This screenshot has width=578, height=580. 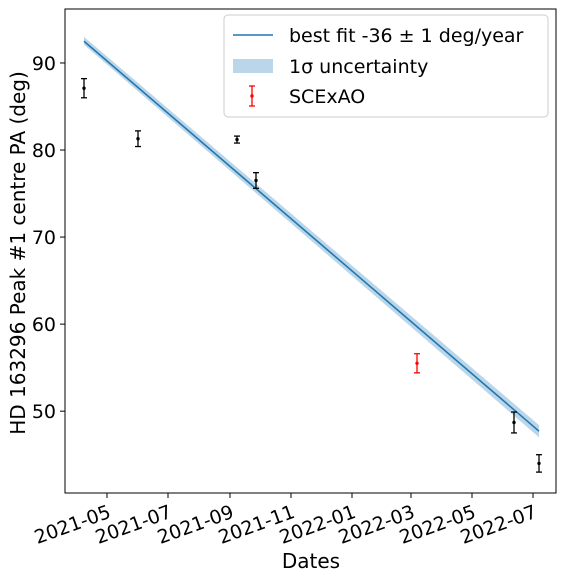 What do you see at coordinates (253, 66) in the screenshot?
I see `legend-band-swatch` at bounding box center [253, 66].